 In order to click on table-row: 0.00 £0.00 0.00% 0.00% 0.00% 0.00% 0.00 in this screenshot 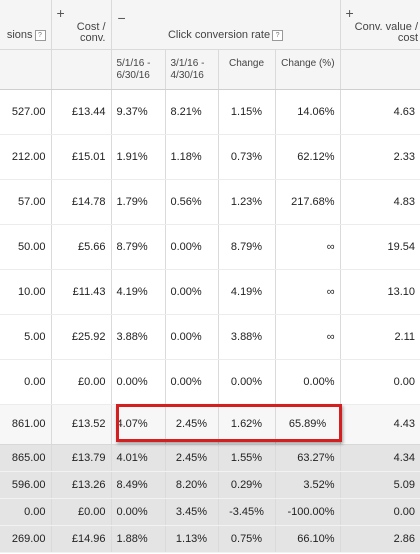, I will do `click(210, 382)`.